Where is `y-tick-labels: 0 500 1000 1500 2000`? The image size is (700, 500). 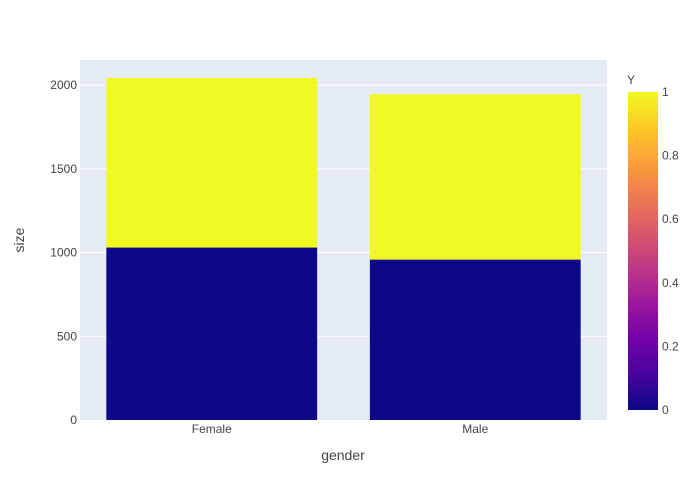 y-tick-labels: 0 500 1000 1500 2000 is located at coordinates (63, 252).